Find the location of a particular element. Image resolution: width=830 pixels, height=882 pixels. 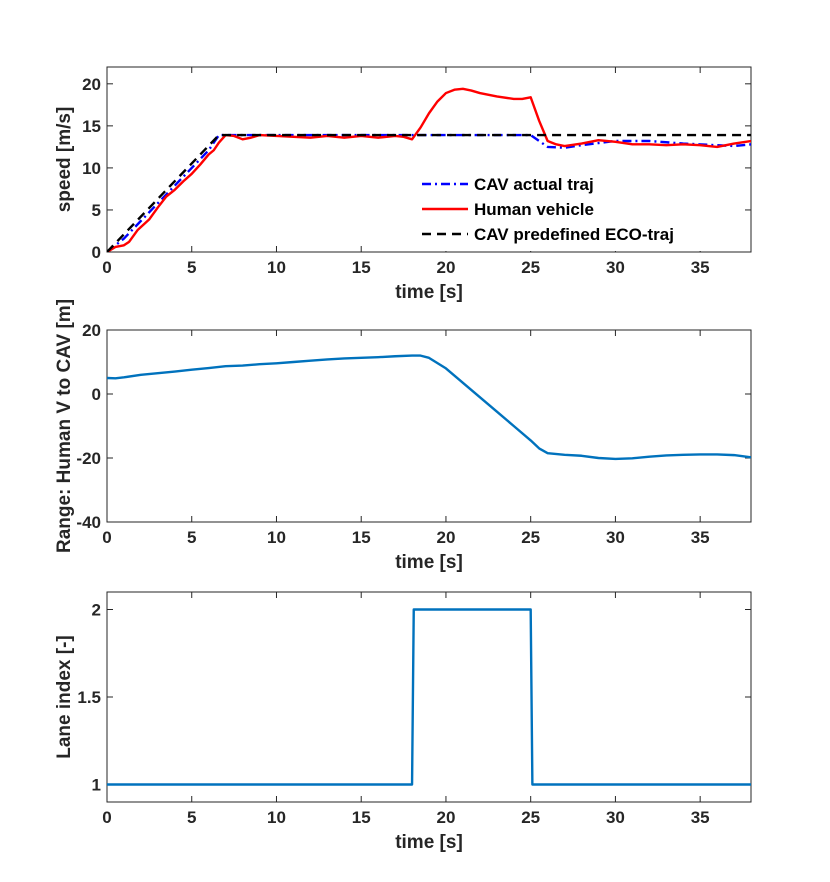

legend-entry-1: Human vehicle is located at coordinates (534, 209).